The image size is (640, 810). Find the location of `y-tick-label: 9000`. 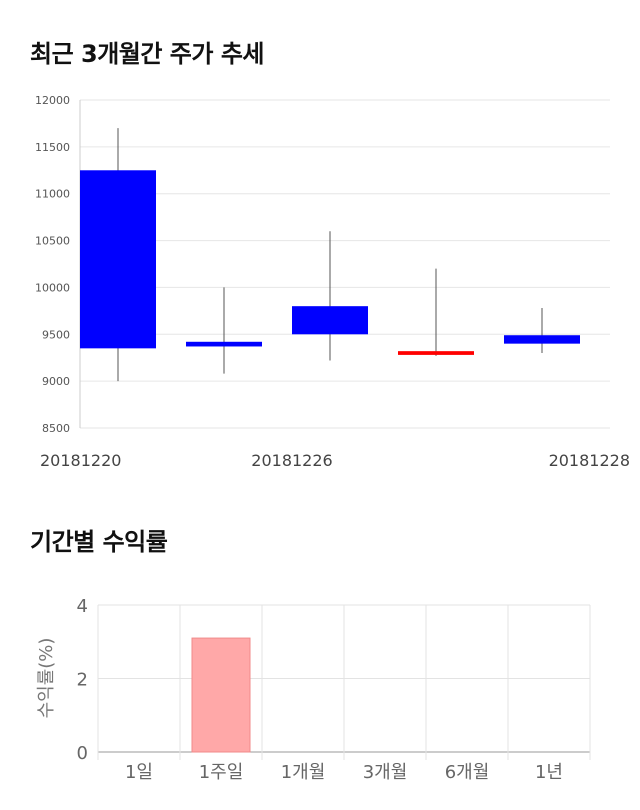

y-tick-label: 9000 is located at coordinates (56, 381).